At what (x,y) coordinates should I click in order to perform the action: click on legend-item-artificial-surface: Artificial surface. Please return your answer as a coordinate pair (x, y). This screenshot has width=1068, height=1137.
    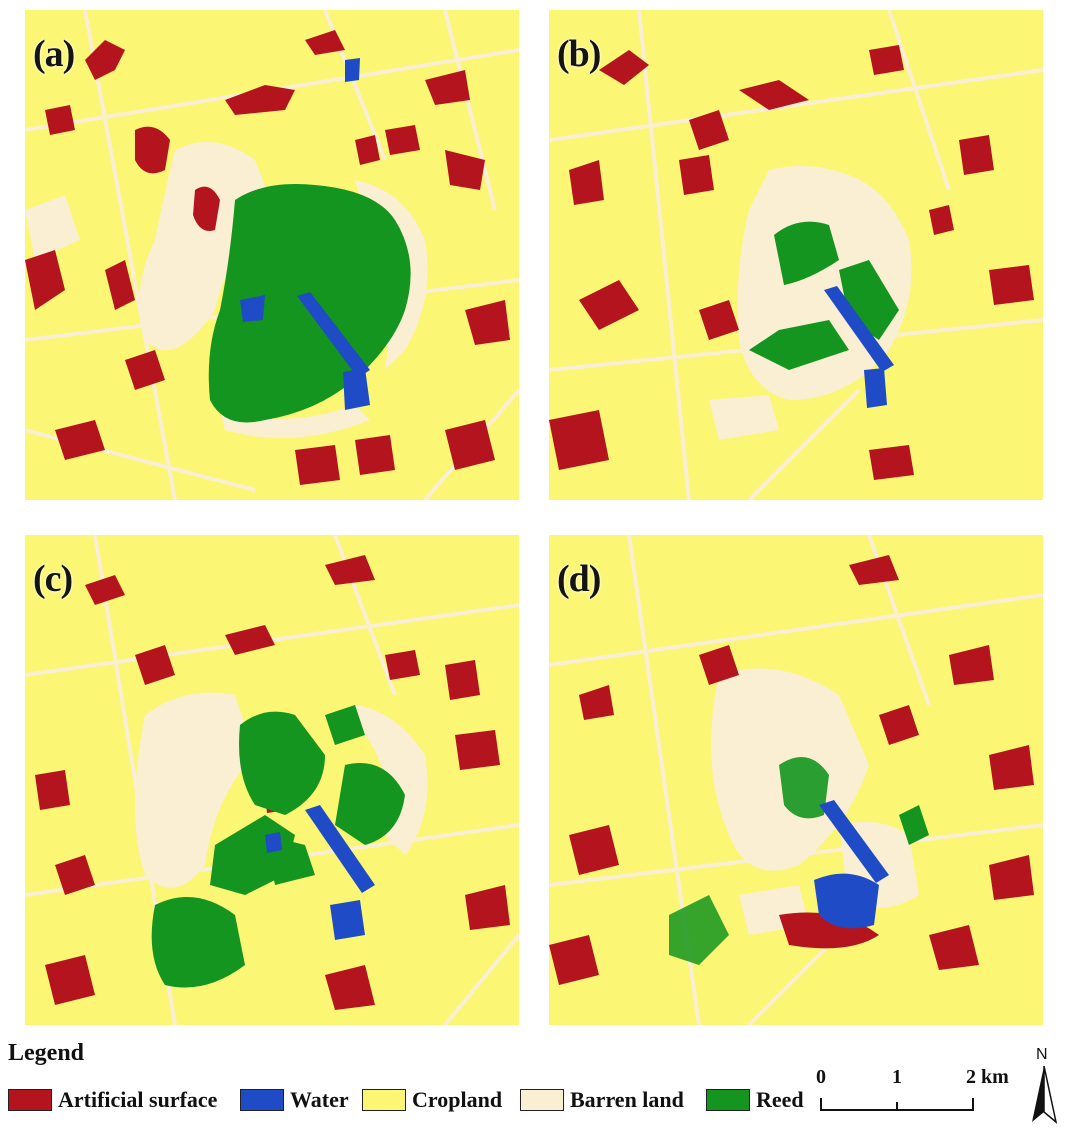
    Looking at the image, I should click on (112, 1100).